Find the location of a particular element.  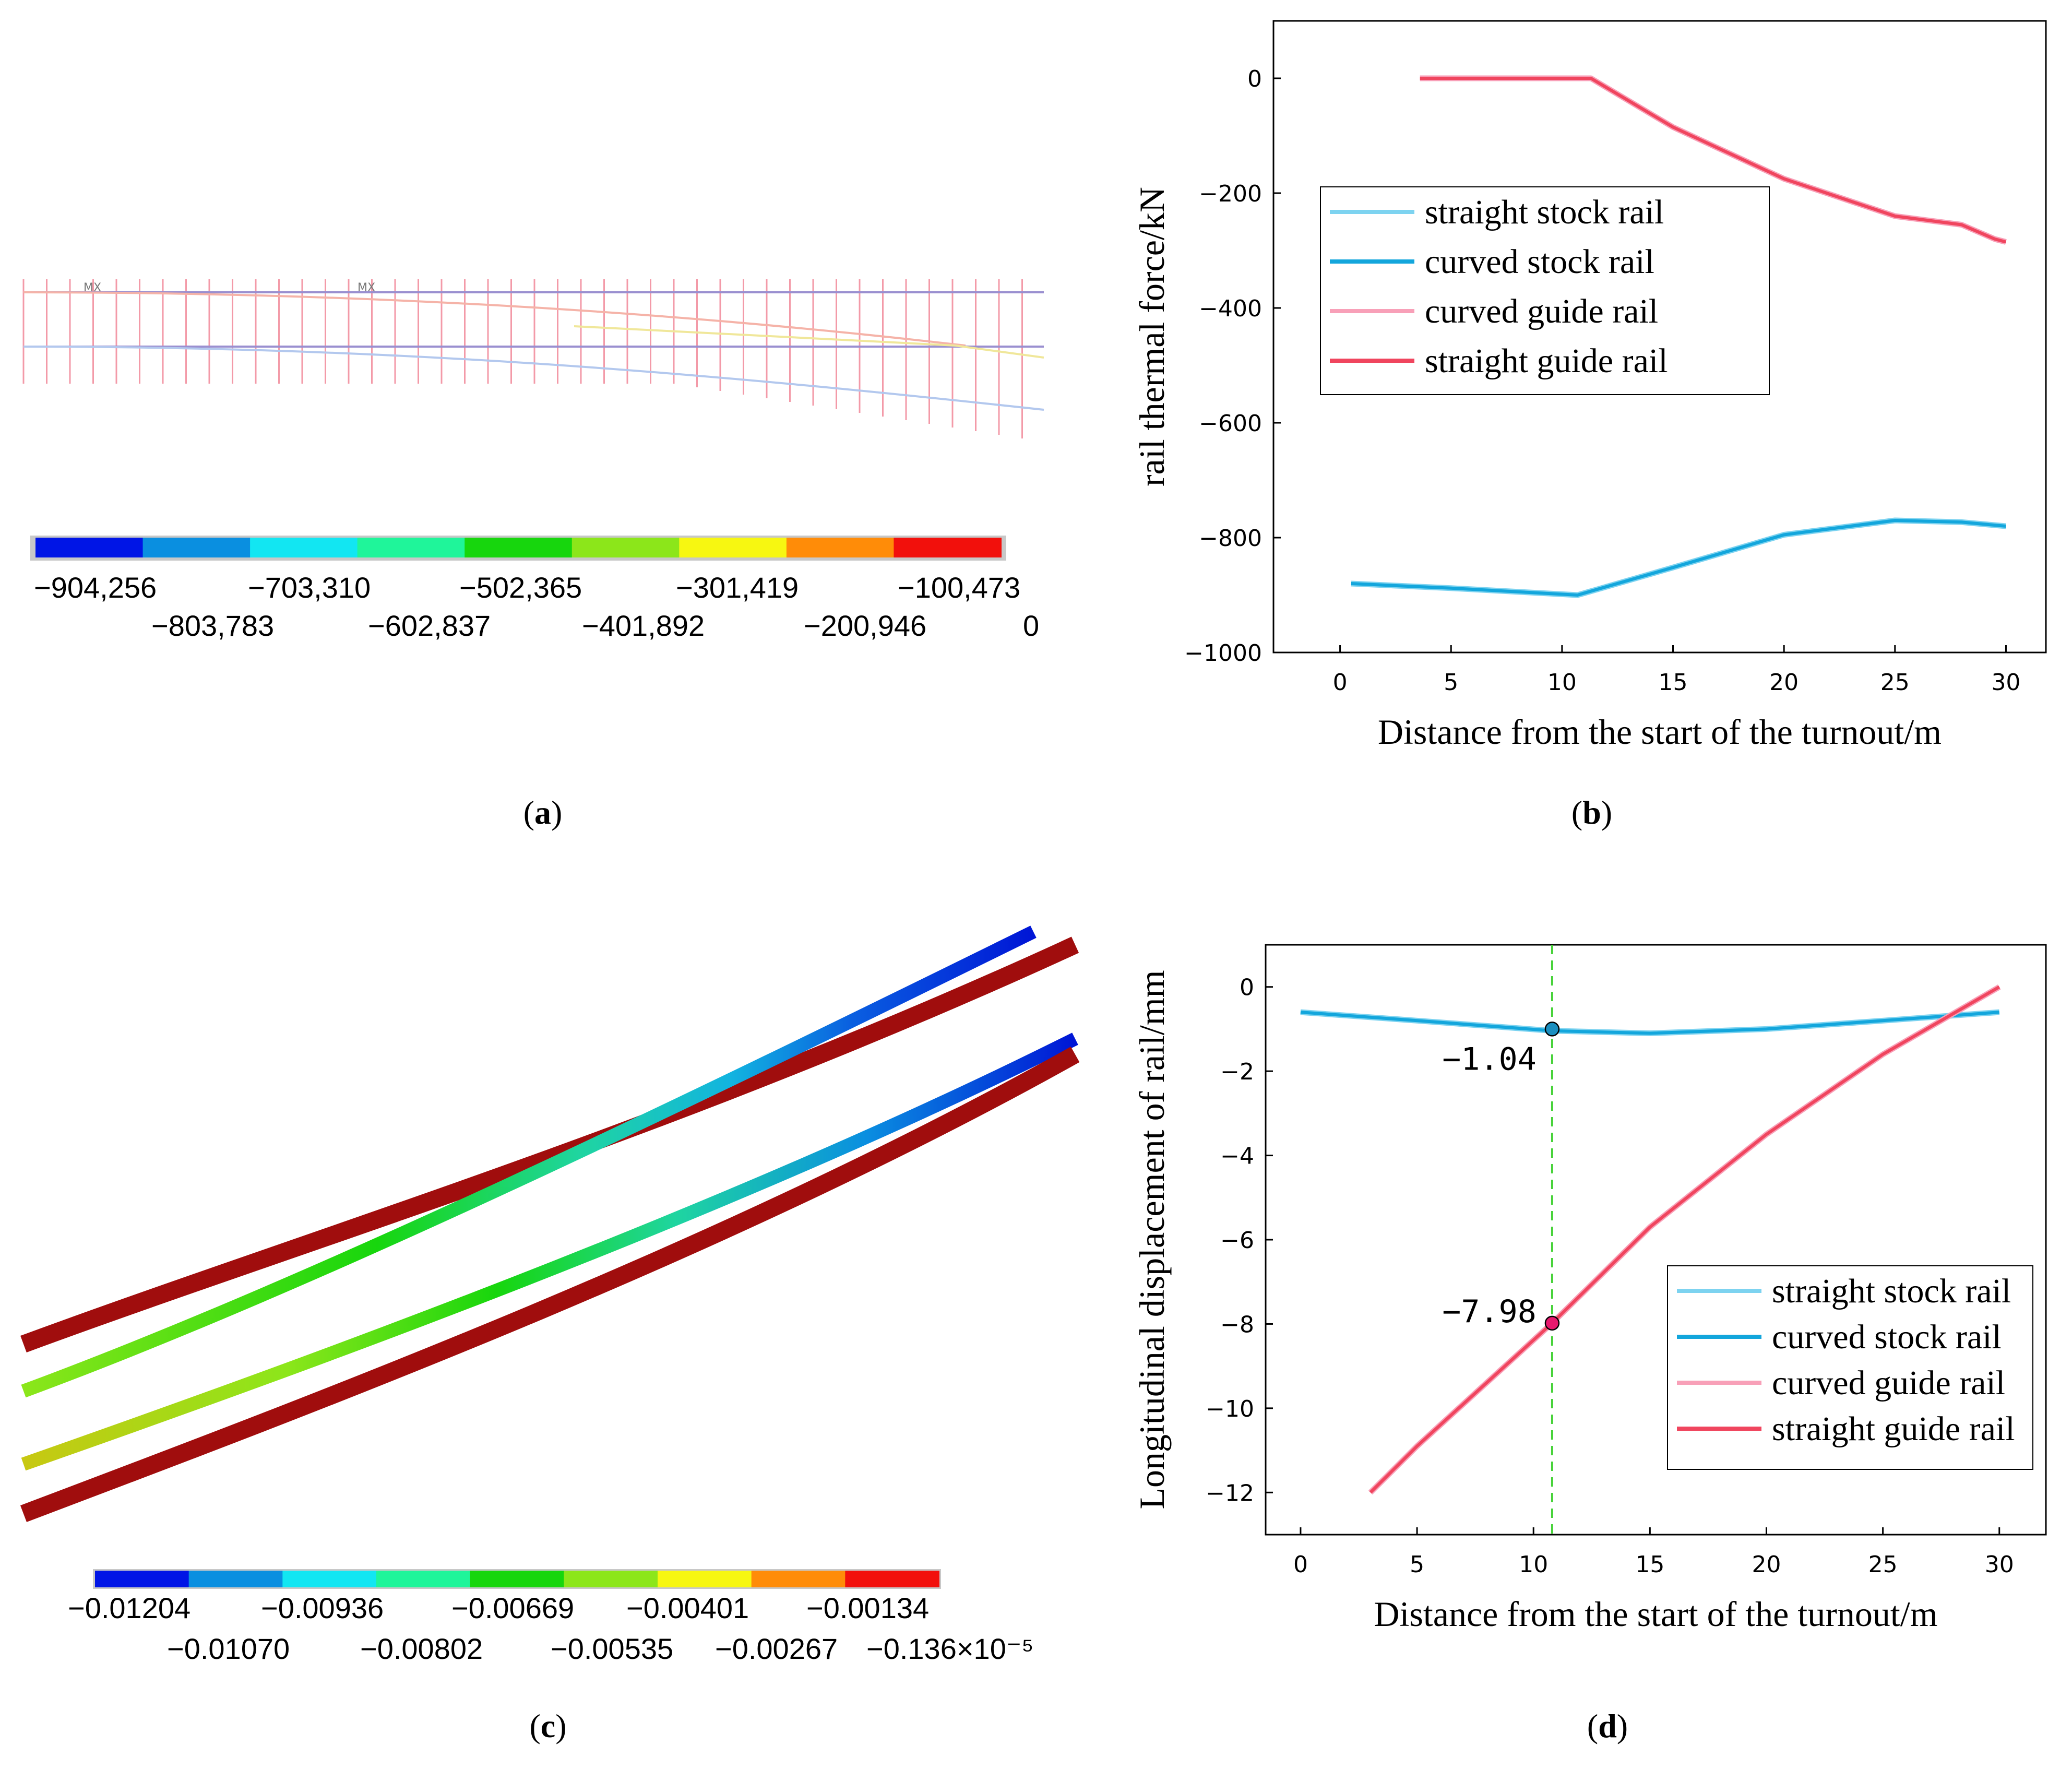

caption-a-letter: a is located at coordinates (542, 812).